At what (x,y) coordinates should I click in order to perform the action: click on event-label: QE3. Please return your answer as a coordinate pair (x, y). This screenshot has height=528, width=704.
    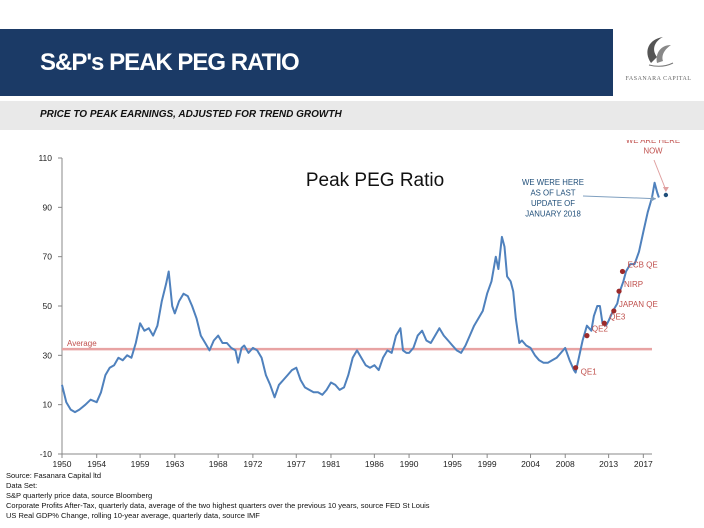
    Looking at the image, I should click on (617, 316).